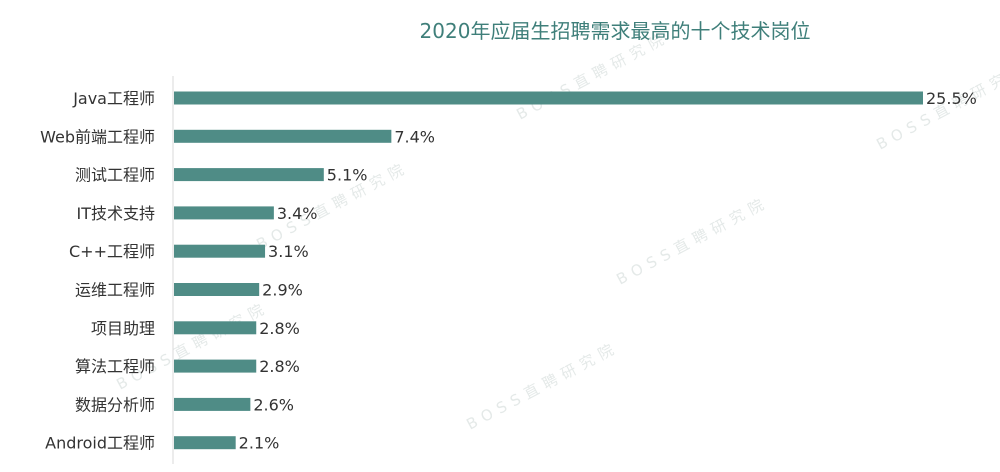 This screenshot has width=1000, height=472. What do you see at coordinates (615, 31) in the screenshot?
I see `chart-title: 2020年应届生招聘需求最高的十个技术岗位` at bounding box center [615, 31].